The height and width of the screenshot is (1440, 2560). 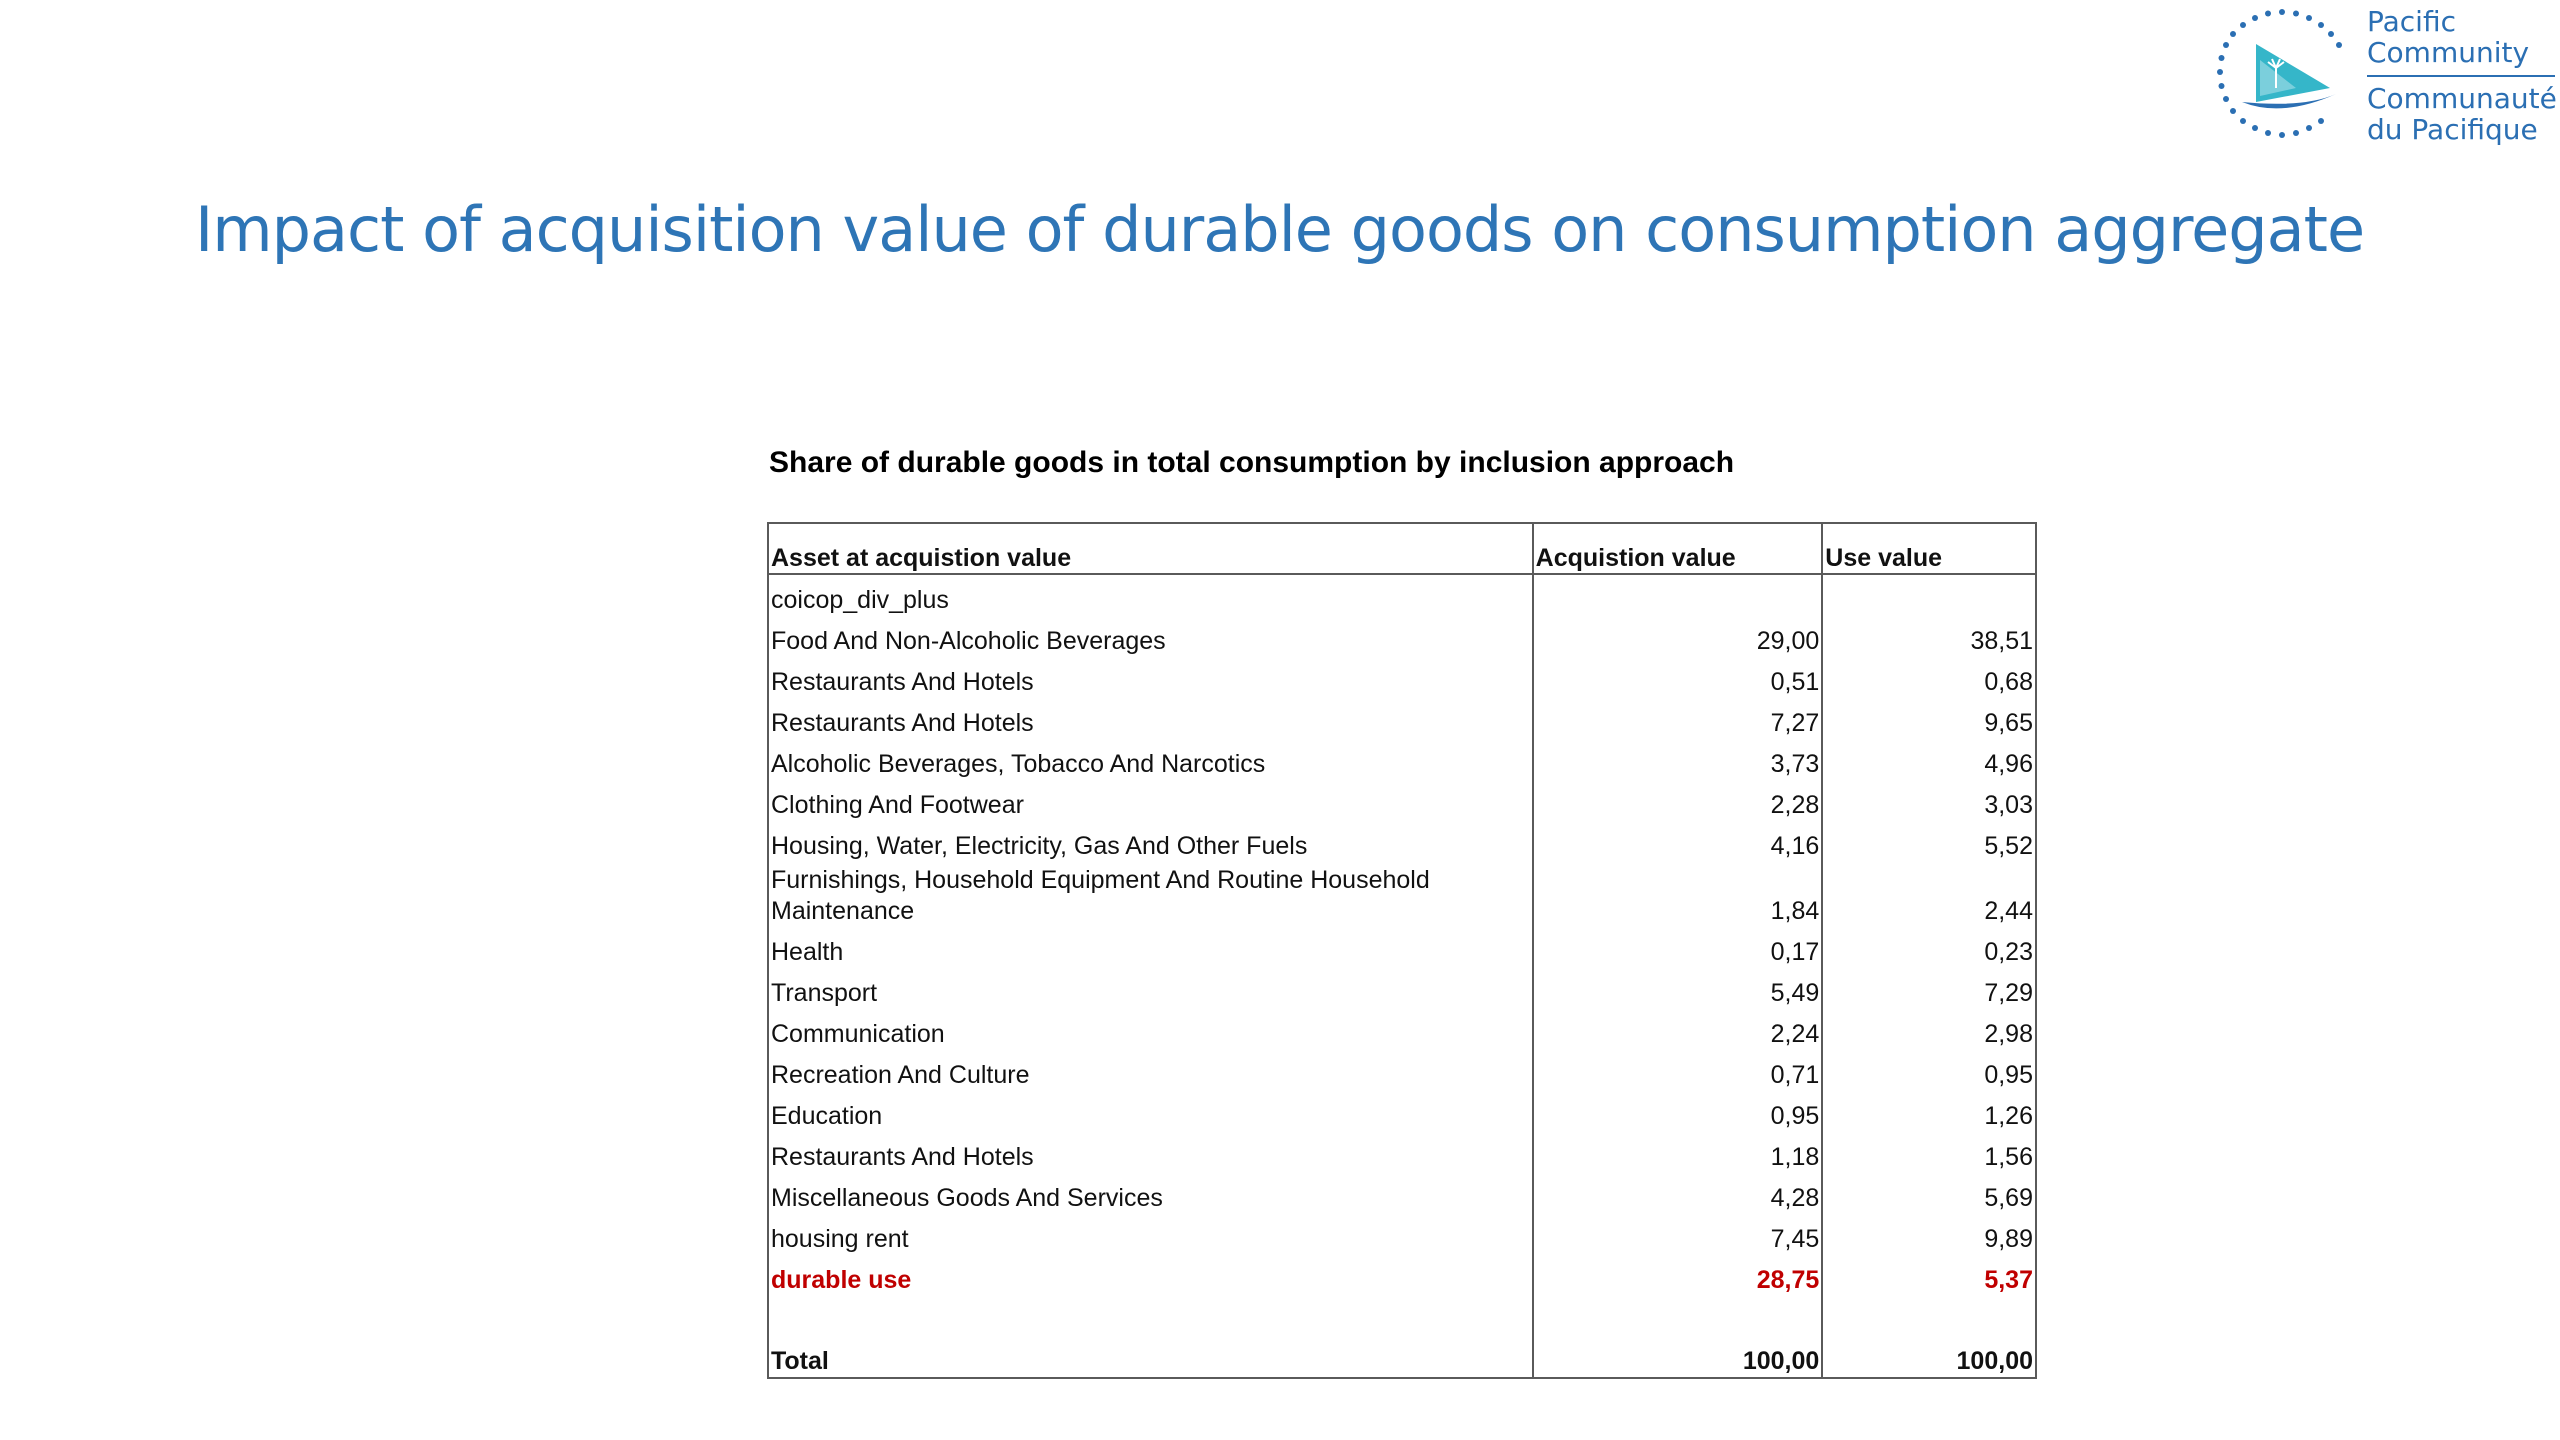 What do you see at coordinates (1402, 1316) in the screenshot?
I see `table-spacer-row` at bounding box center [1402, 1316].